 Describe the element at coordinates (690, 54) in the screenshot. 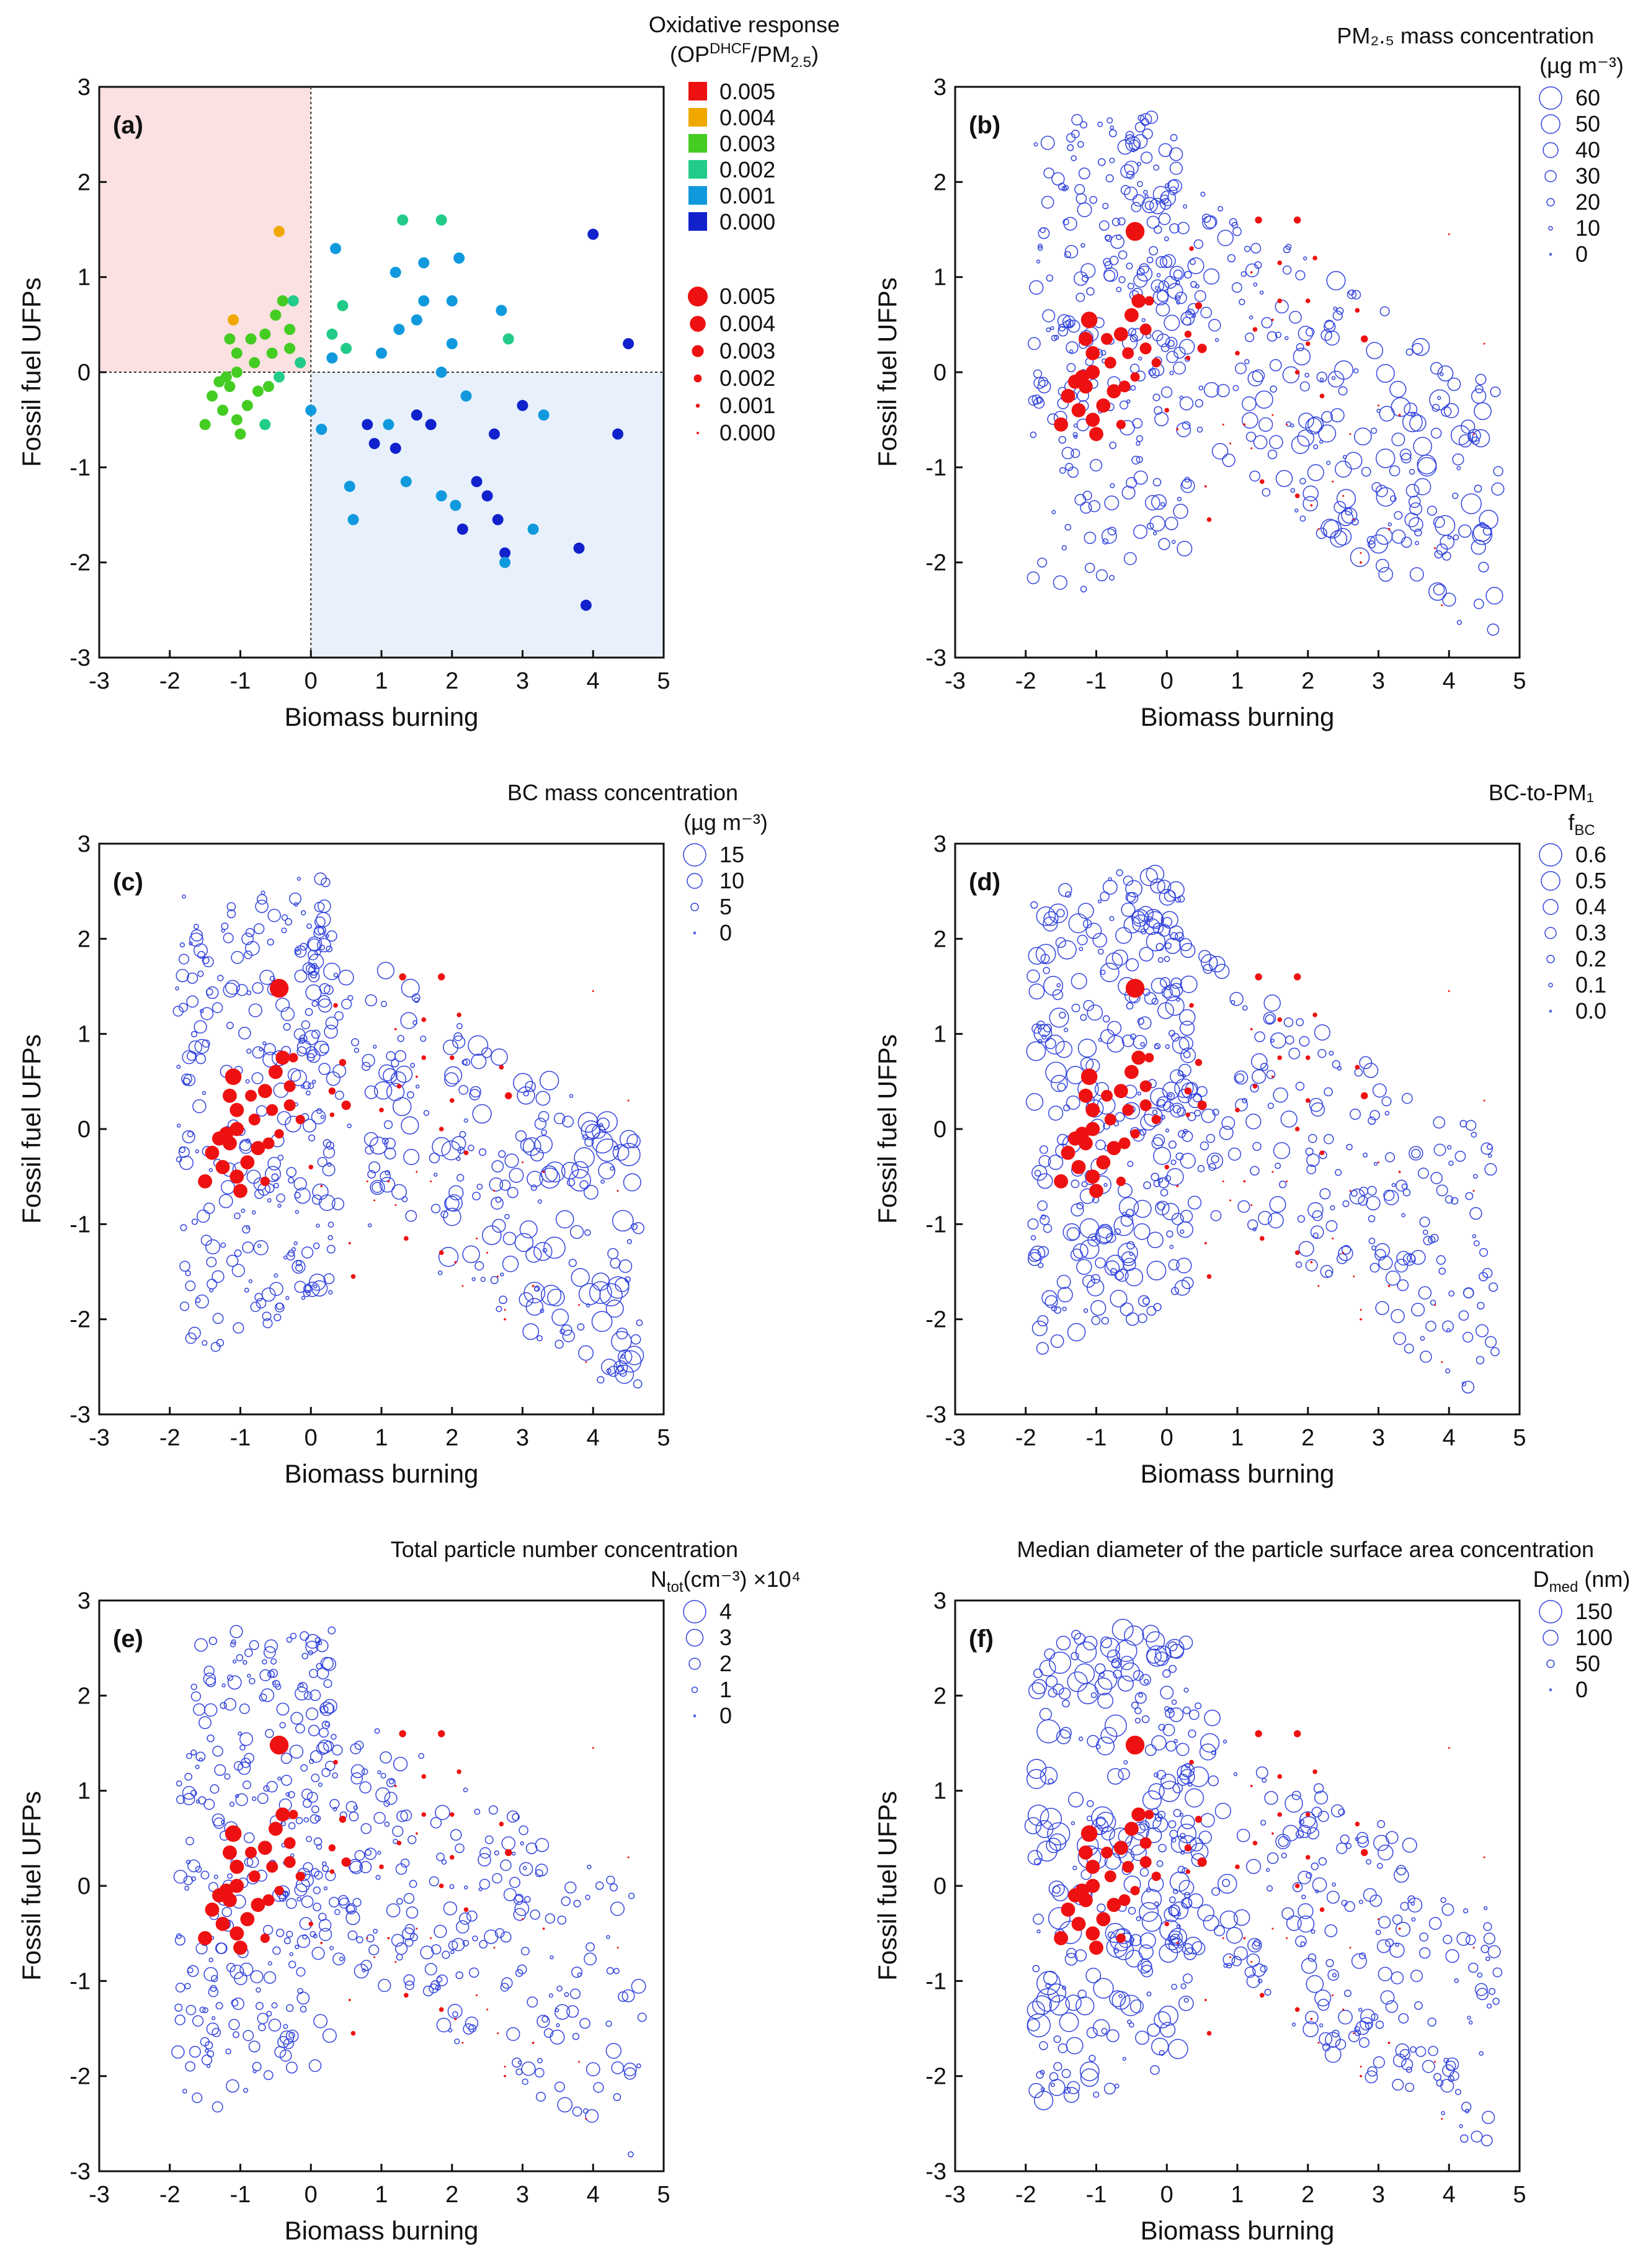

I see `legend-title-part: (OP` at that location.